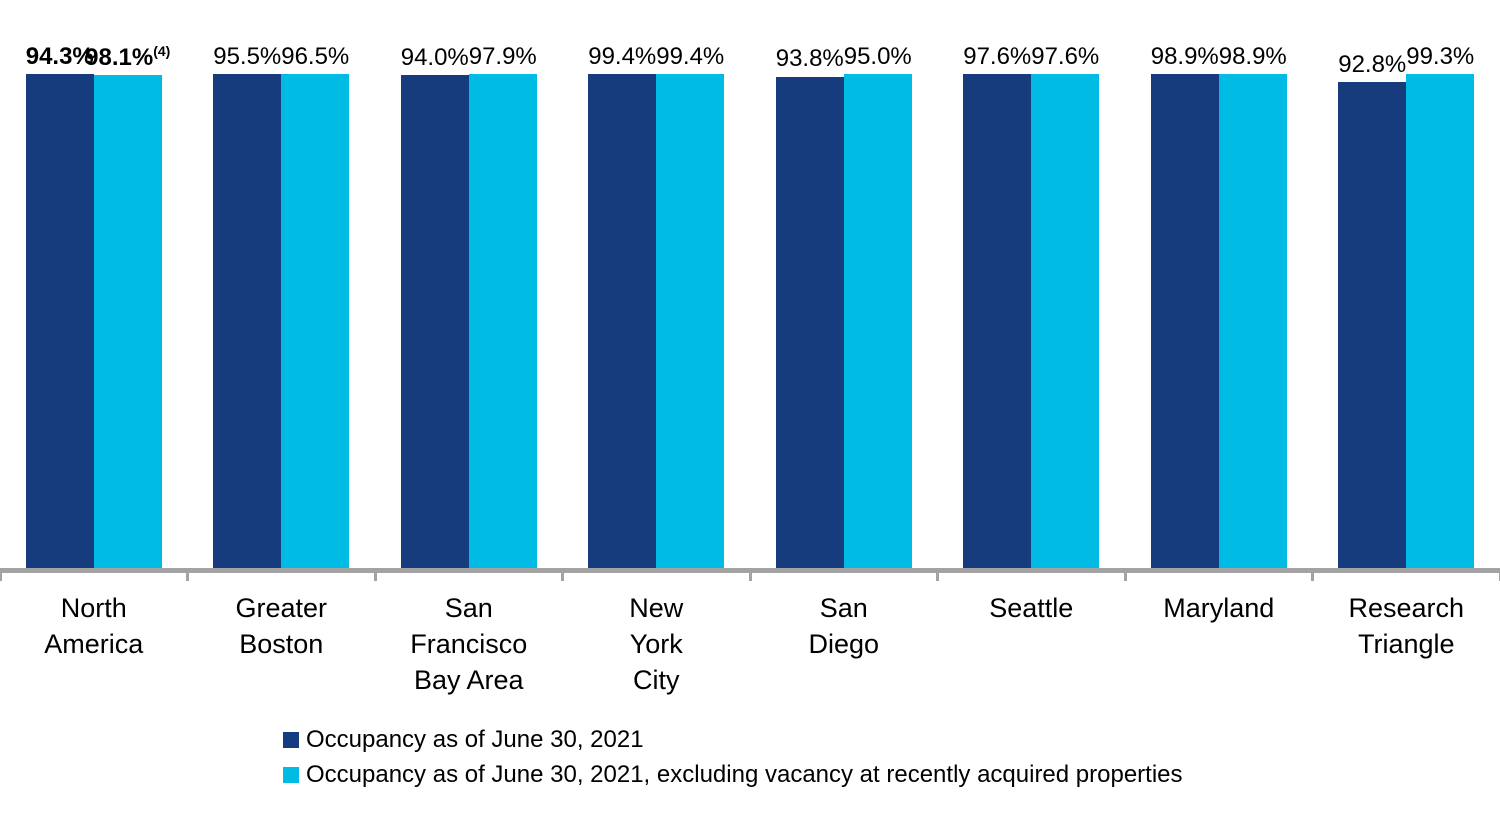  I want to click on bar-group: 94.0%97.9%, so click(469, 306).